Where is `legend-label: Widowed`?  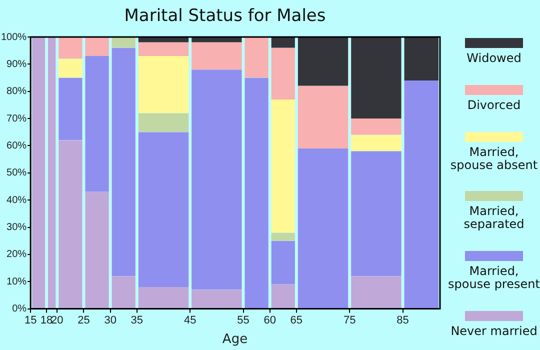 legend-label: Widowed is located at coordinates (494, 58).